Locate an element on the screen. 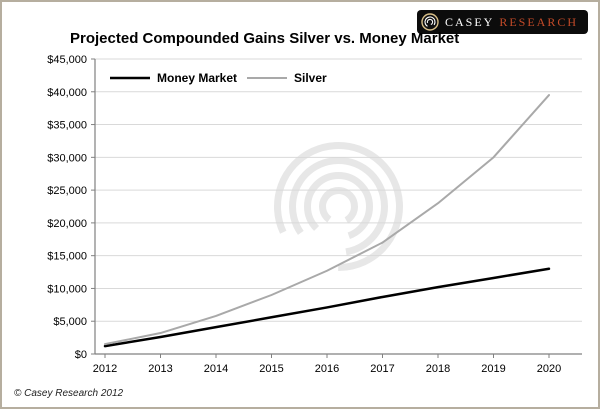  copyright-text: © Casey Research 2012 is located at coordinates (69, 393).